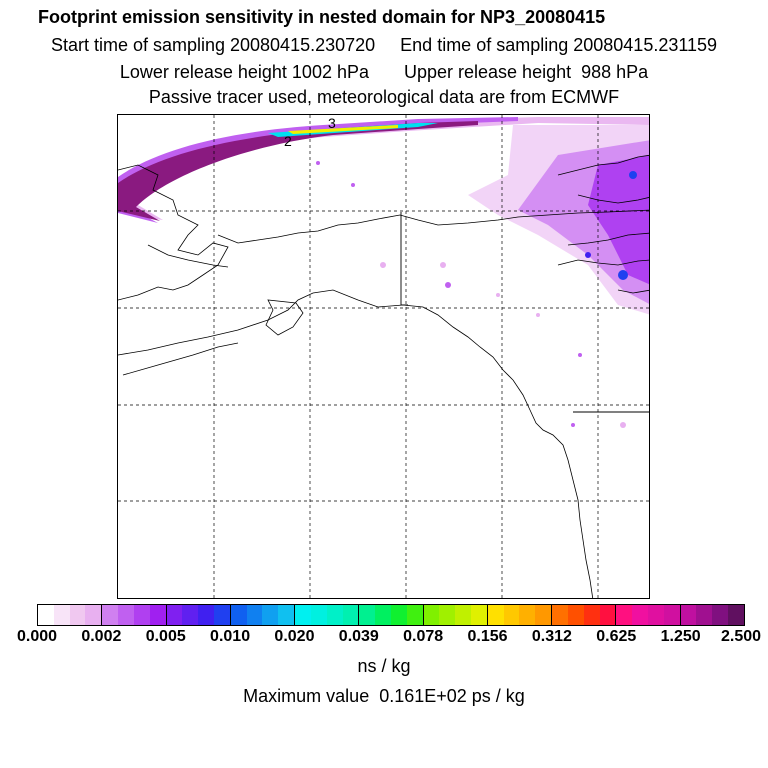  Describe the element at coordinates (487, 636) in the screenshot. I see `colorbar-tick-label: 0.156` at that location.